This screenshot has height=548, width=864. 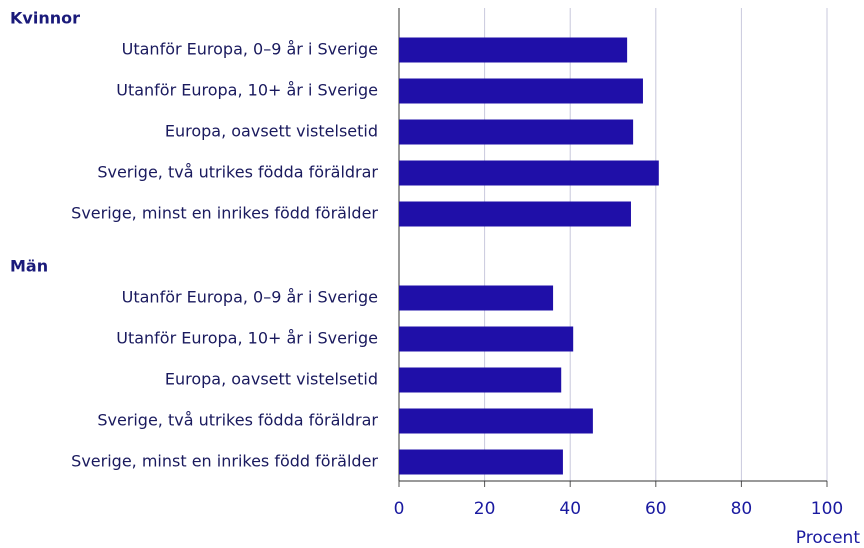 What do you see at coordinates (656, 509) in the screenshot?
I see `x-tick-label: 60` at bounding box center [656, 509].